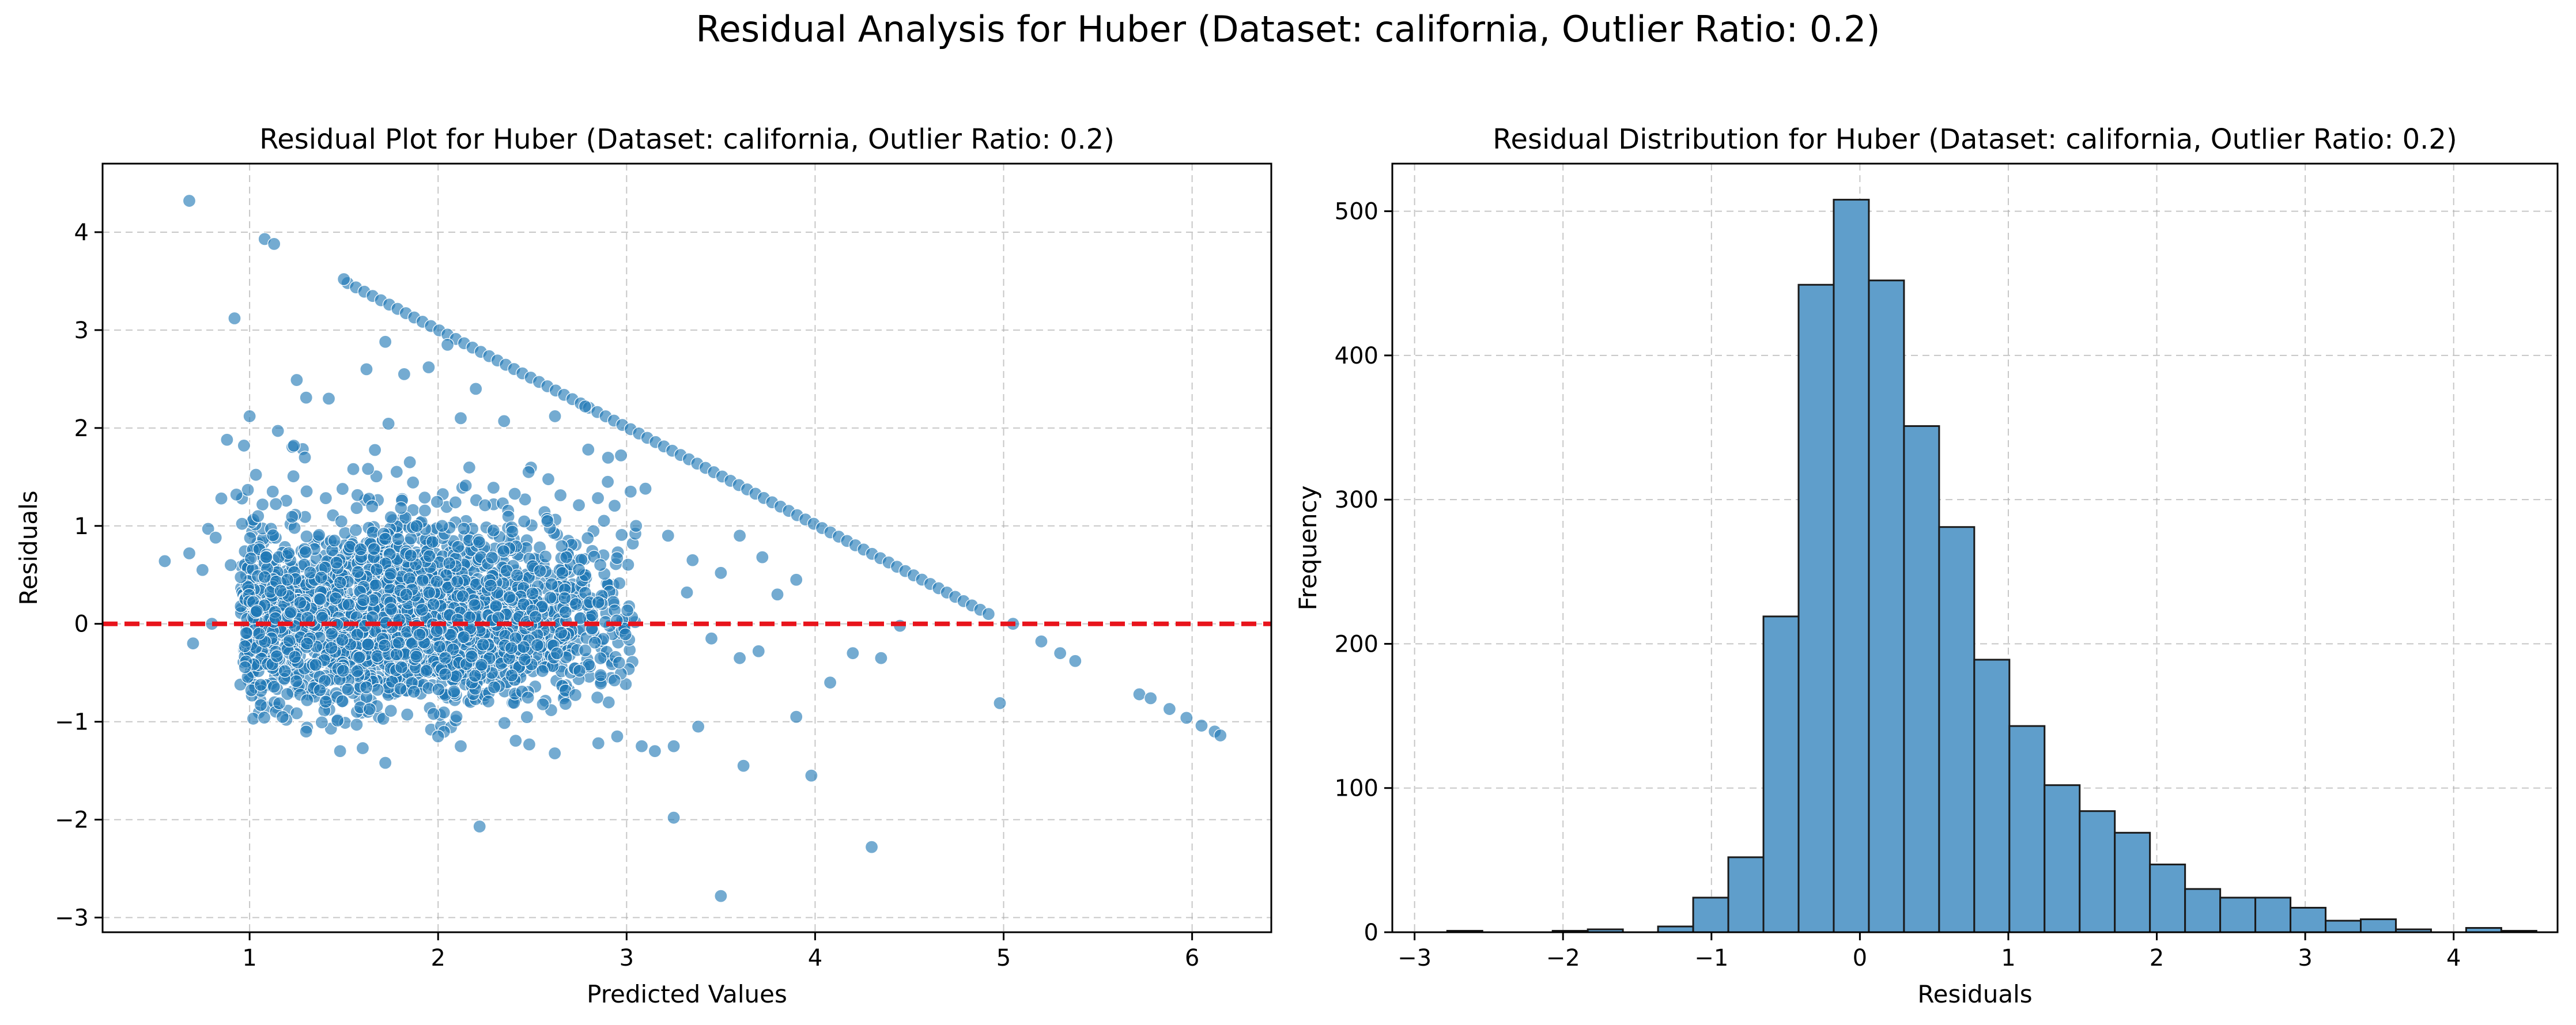 The image size is (2576, 1025). I want to click on histogram-y-tick-label: 500, so click(1356, 212).